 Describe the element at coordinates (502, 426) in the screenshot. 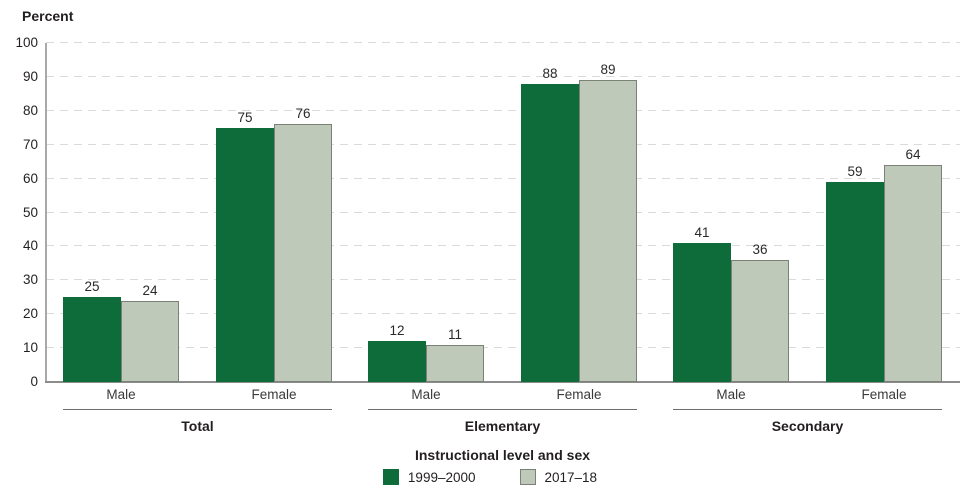

I see `group-label: Elementary` at that location.